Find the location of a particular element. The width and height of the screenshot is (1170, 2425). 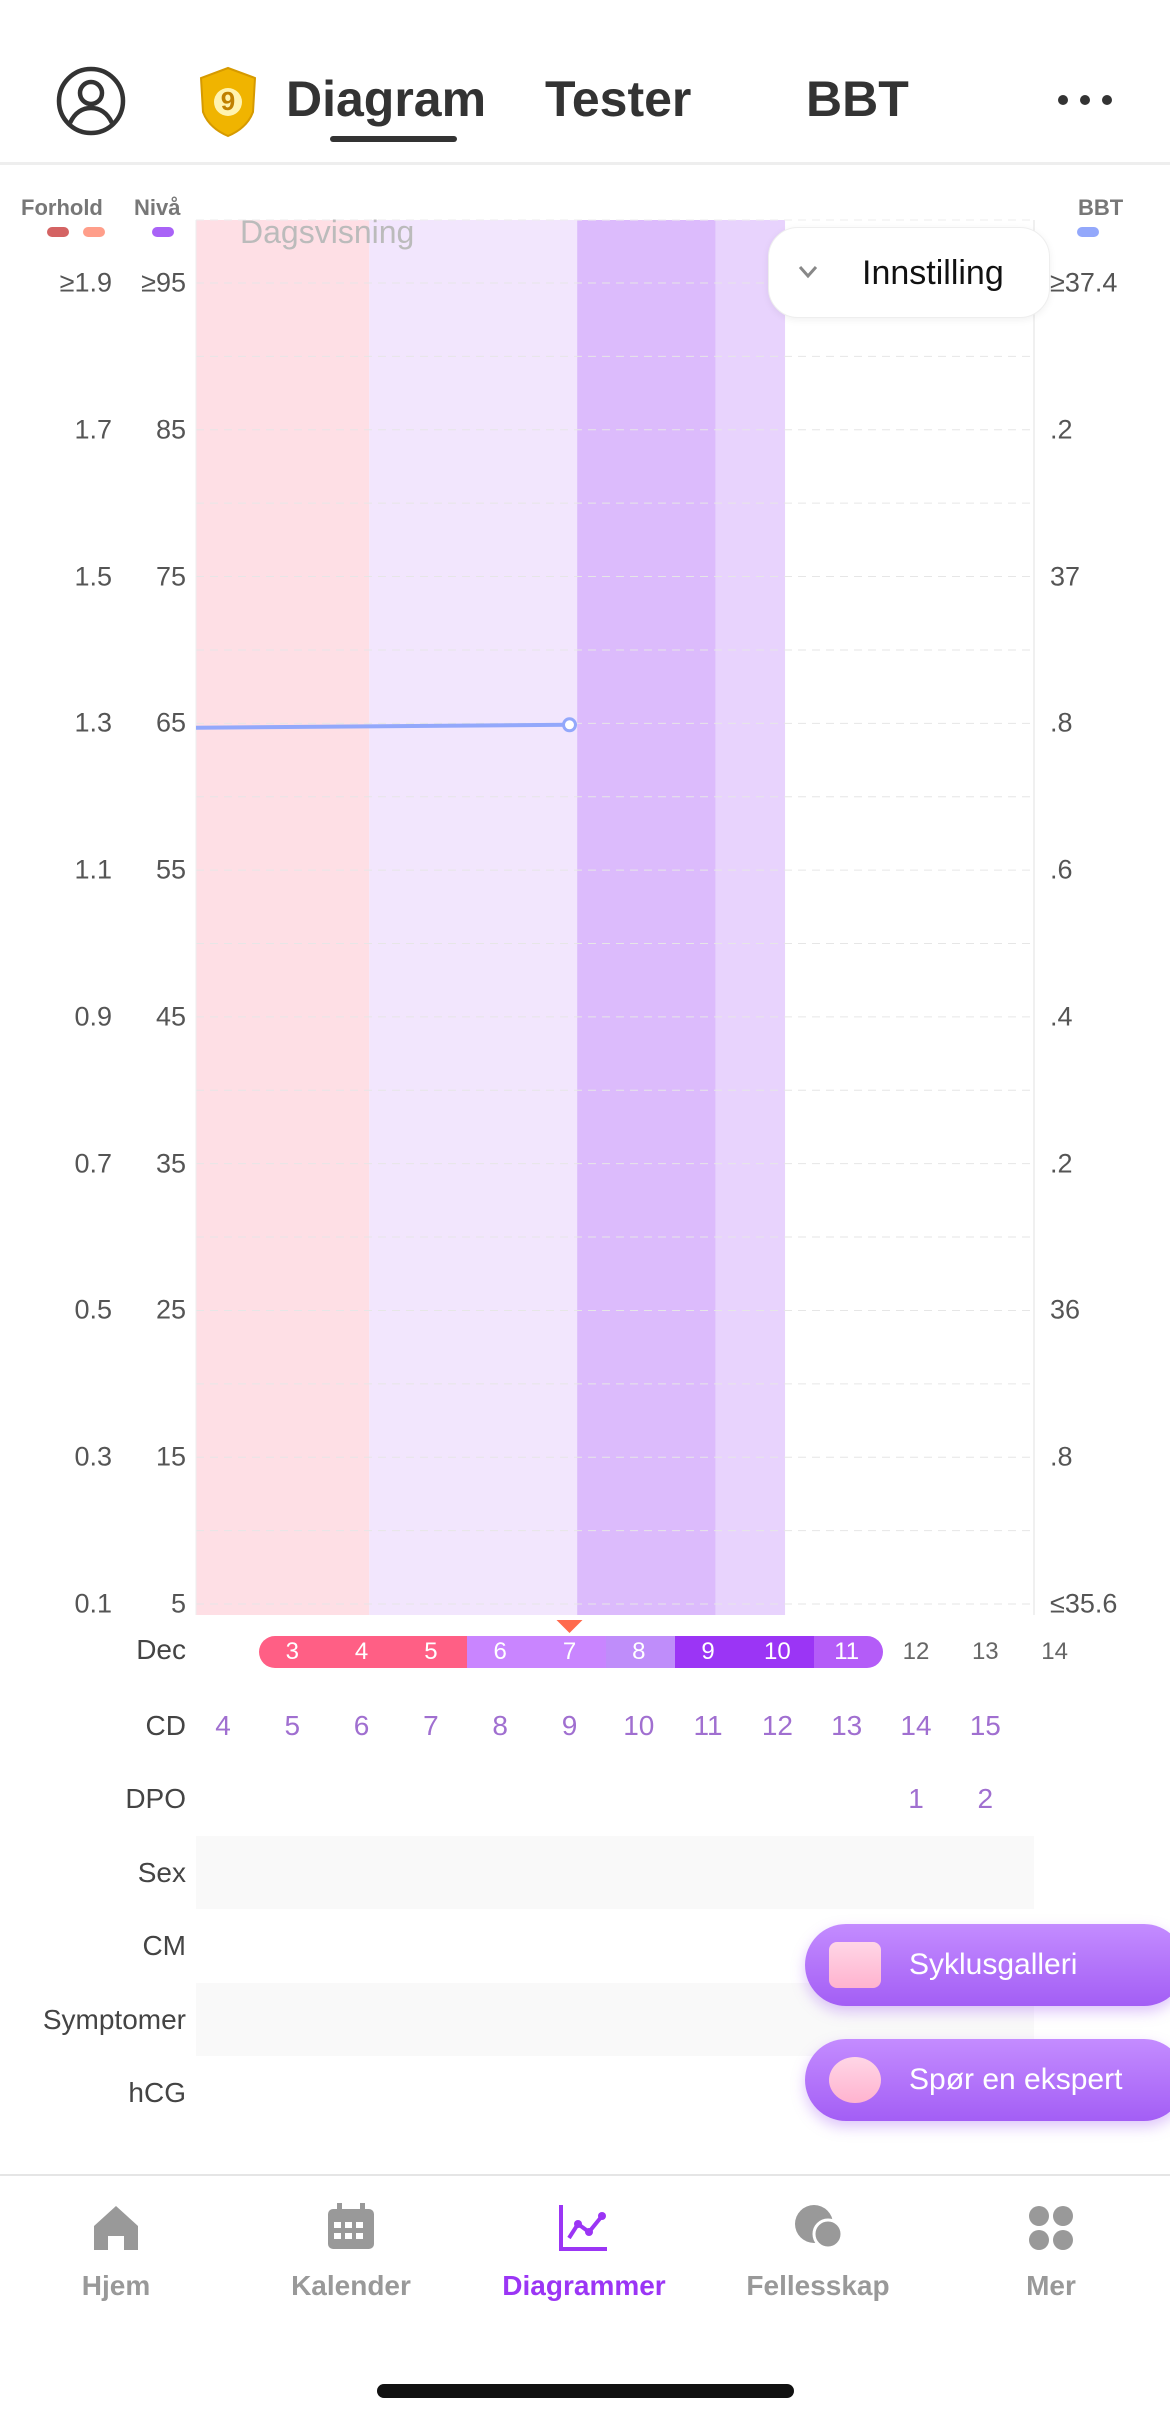

tab-diagrammer: Diagrammer is located at coordinates (584, 2251).